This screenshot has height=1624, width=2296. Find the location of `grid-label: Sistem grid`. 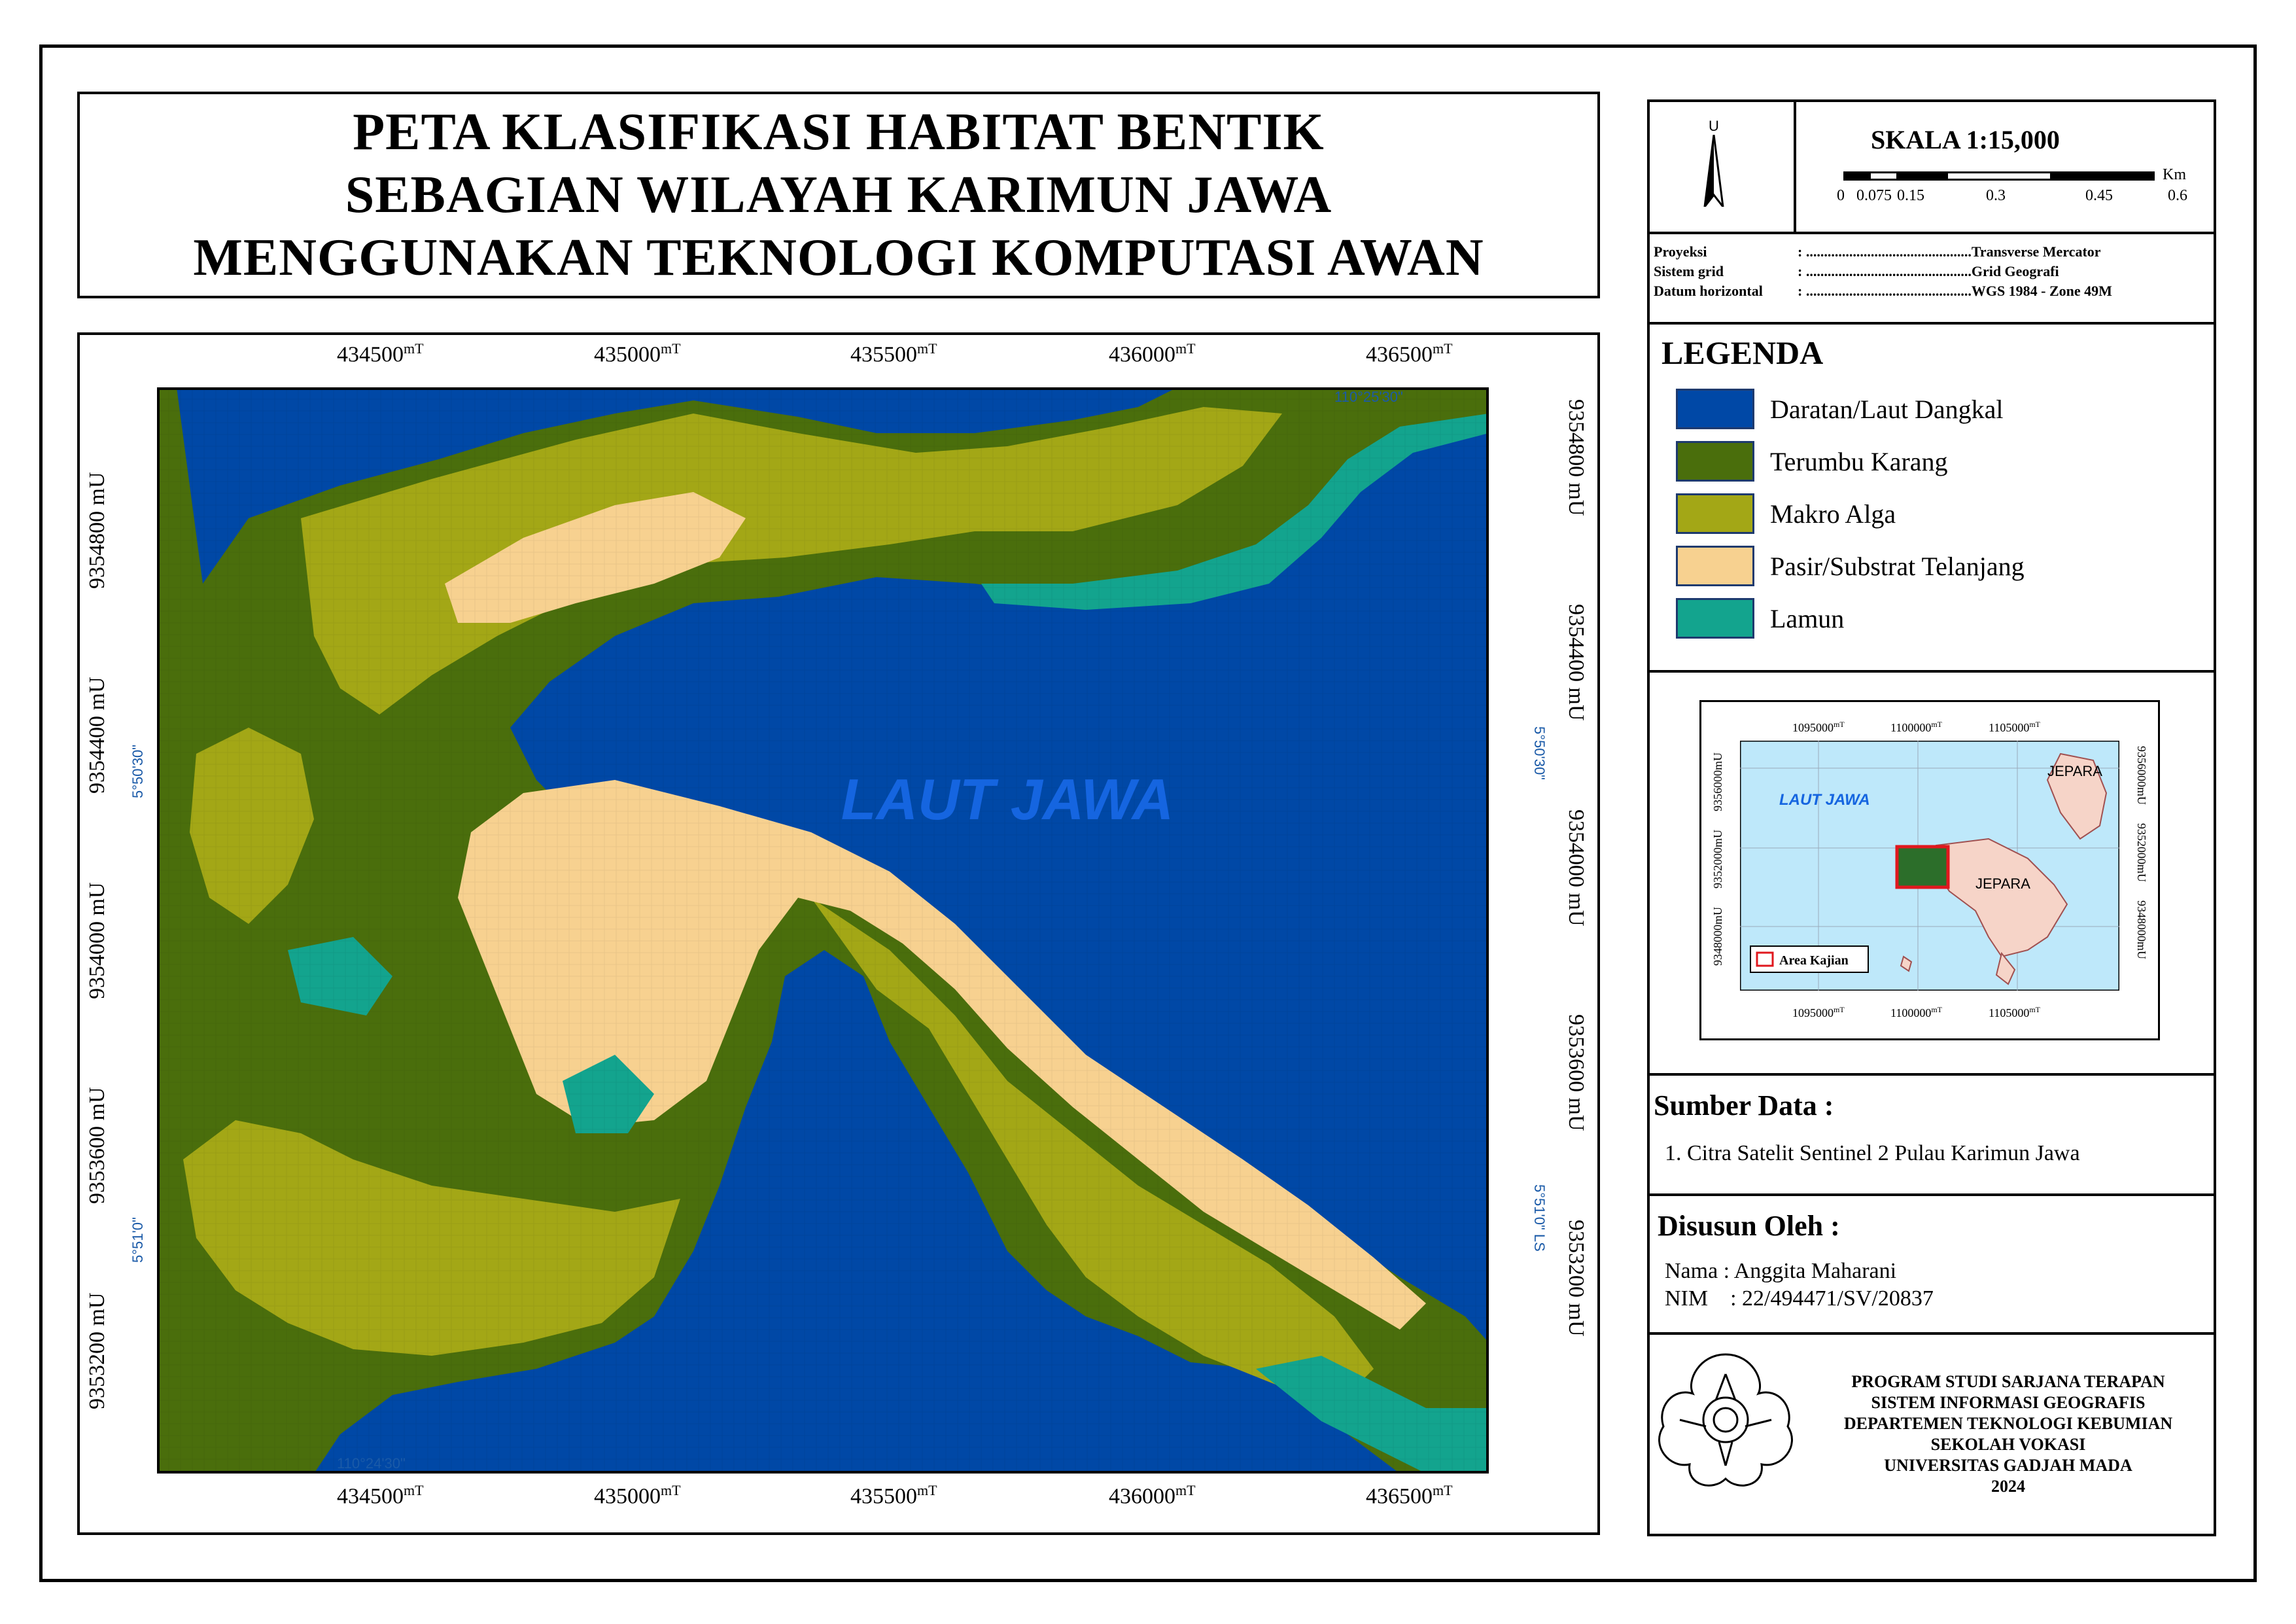

grid-label: Sistem grid is located at coordinates (1689, 271).